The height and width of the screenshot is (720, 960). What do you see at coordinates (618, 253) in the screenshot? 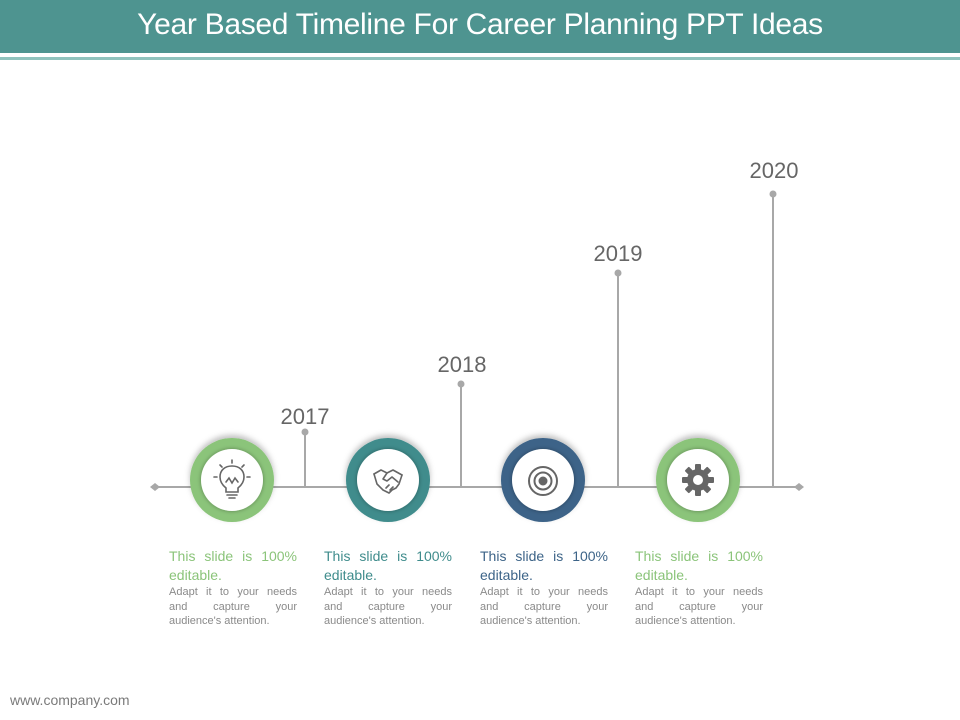
I see `year-label-2019: 2019` at bounding box center [618, 253].